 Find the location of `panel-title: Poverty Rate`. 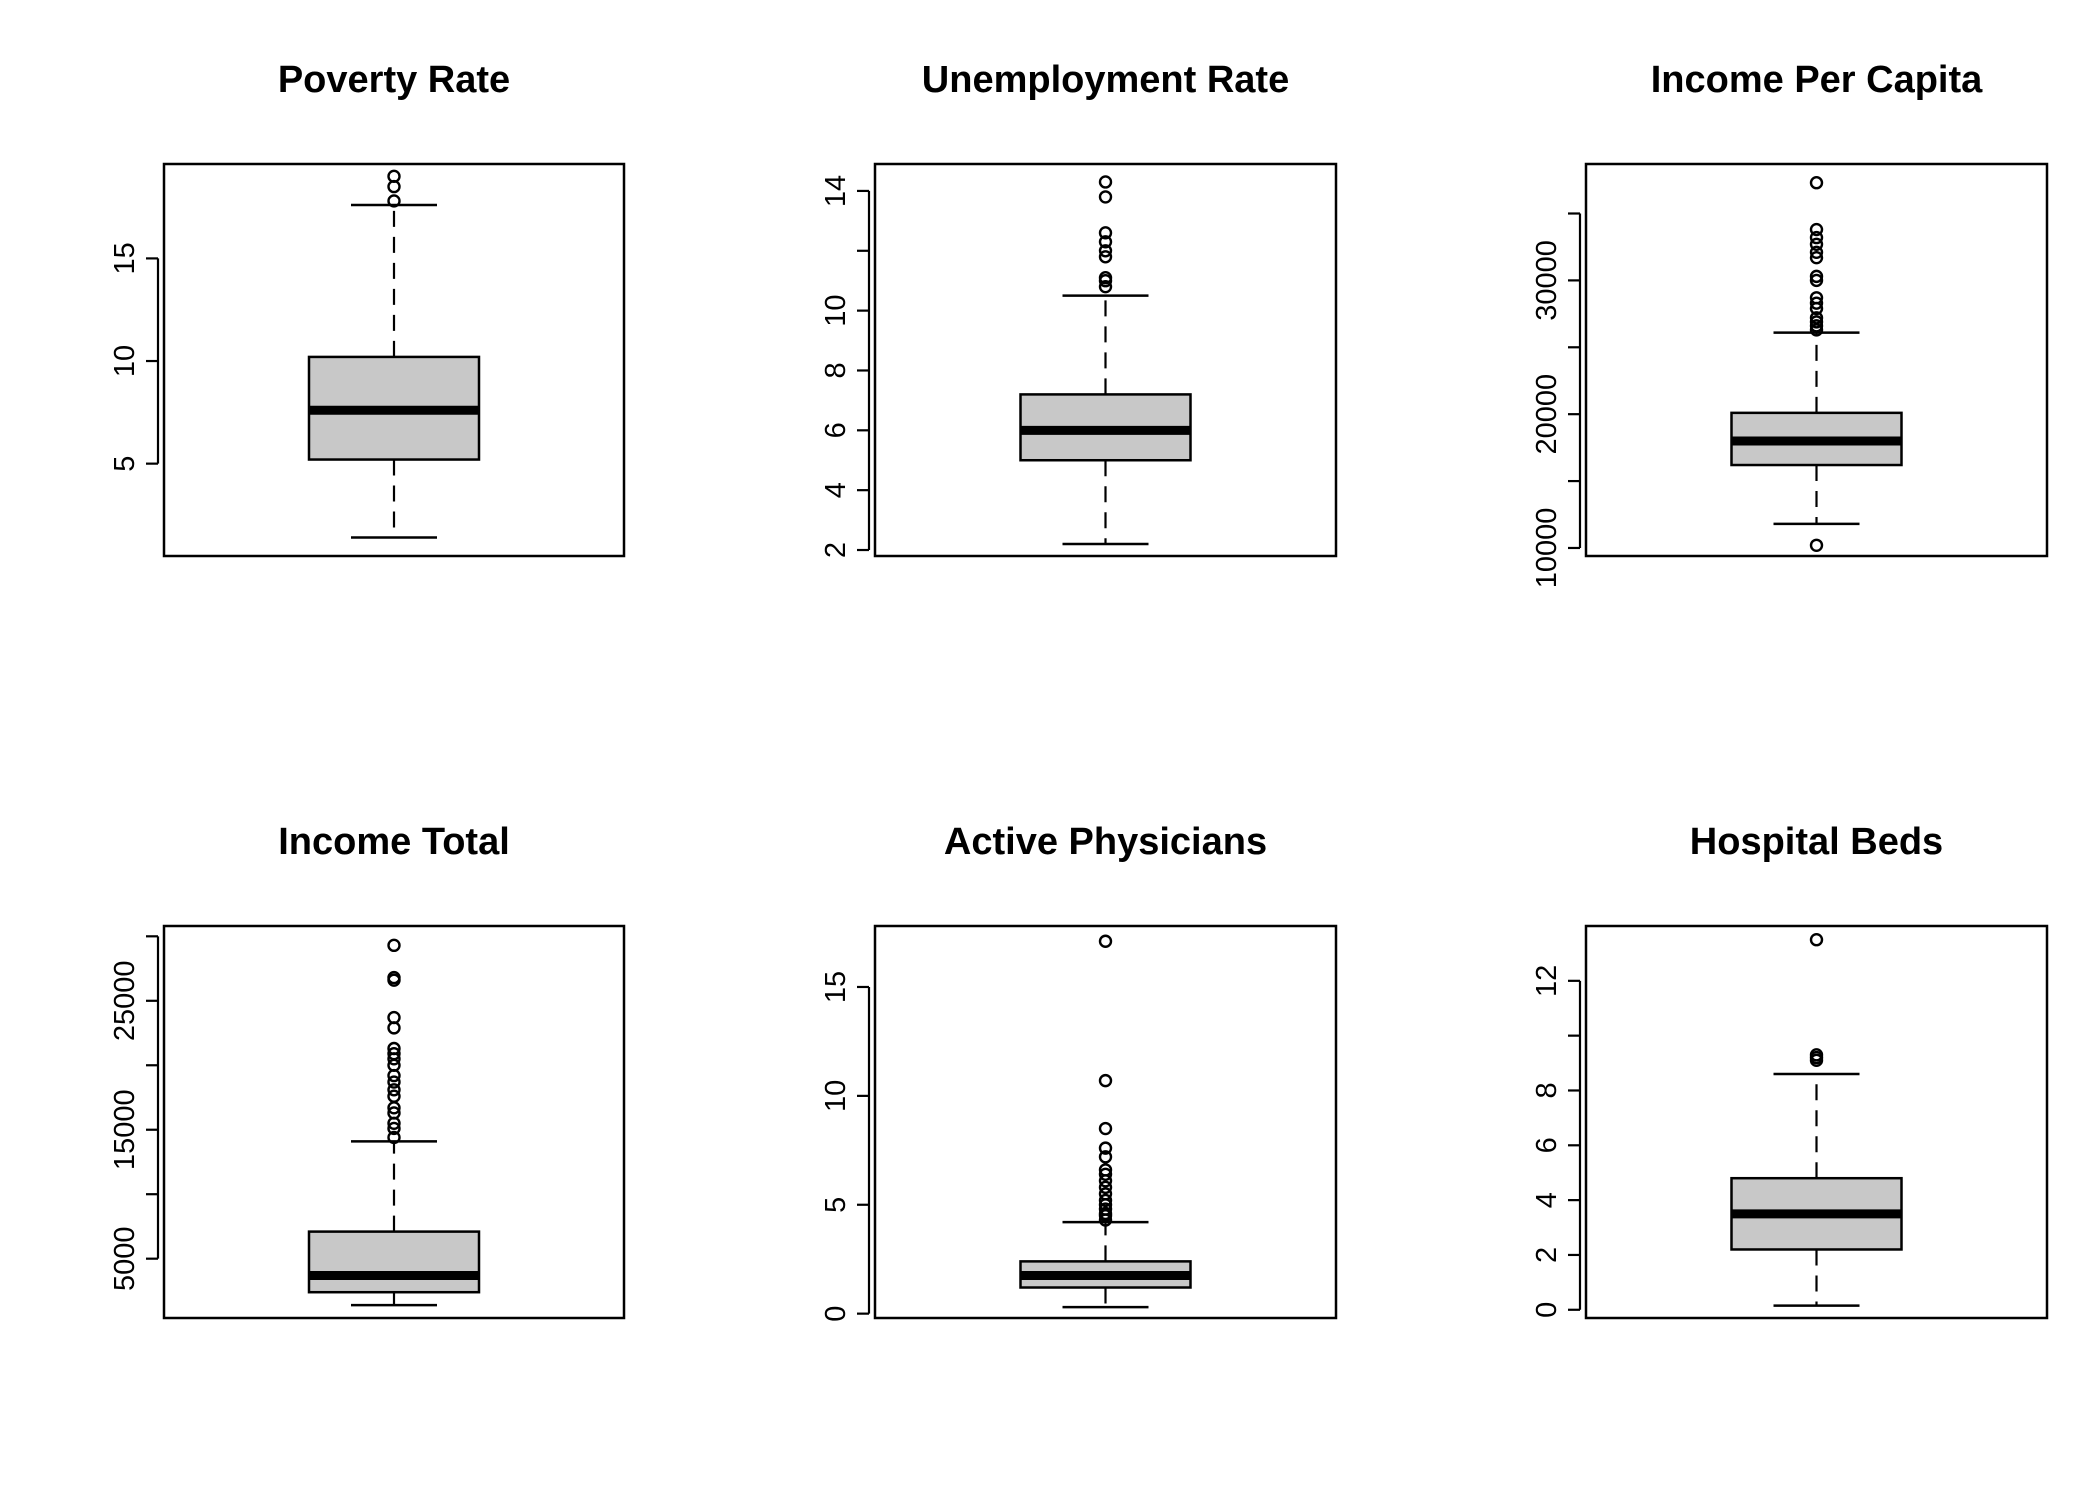

panel-title: Poverty Rate is located at coordinates (394, 80).